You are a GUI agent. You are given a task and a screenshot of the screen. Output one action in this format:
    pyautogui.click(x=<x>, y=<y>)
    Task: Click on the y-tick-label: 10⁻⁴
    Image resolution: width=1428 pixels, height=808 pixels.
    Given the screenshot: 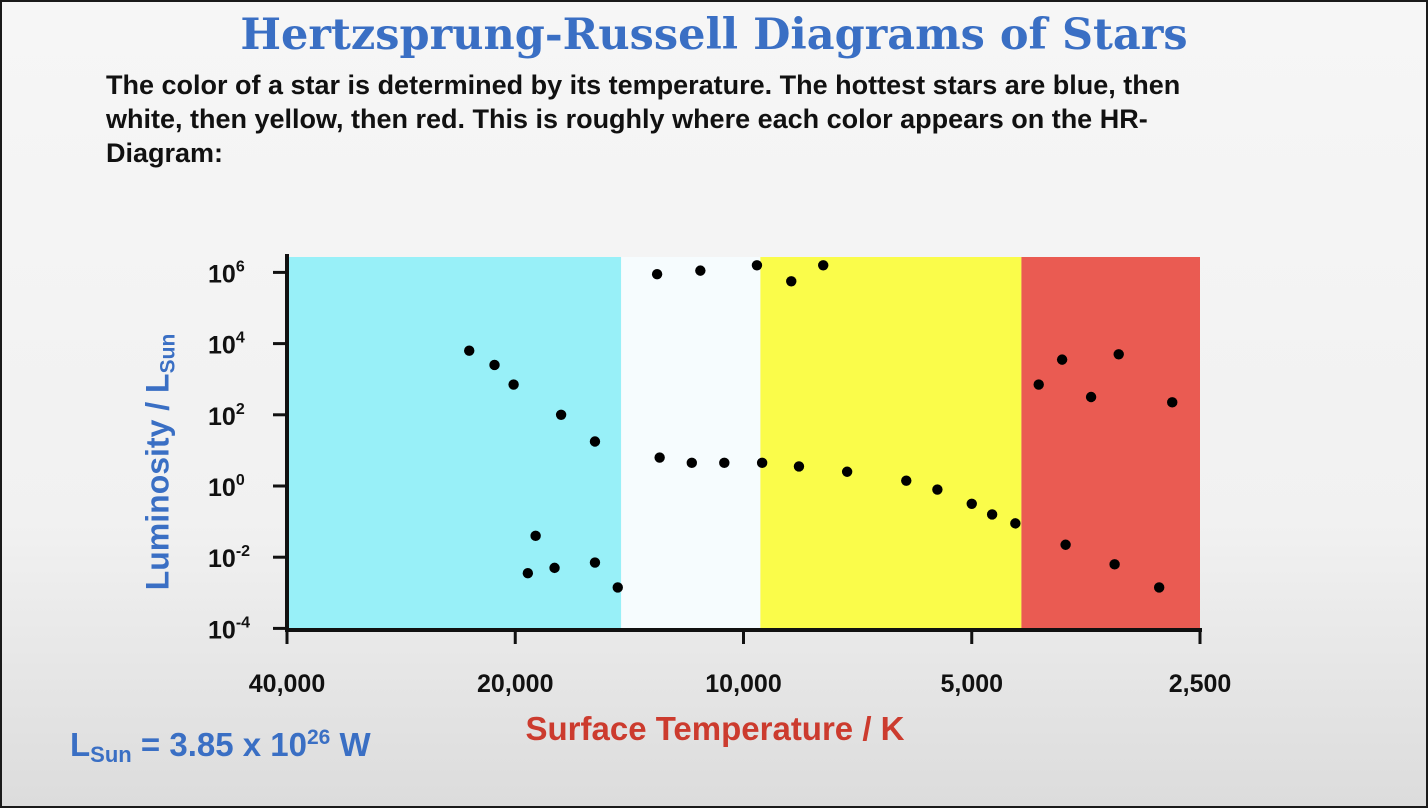 What is the action you would take?
    pyautogui.click(x=229, y=629)
    